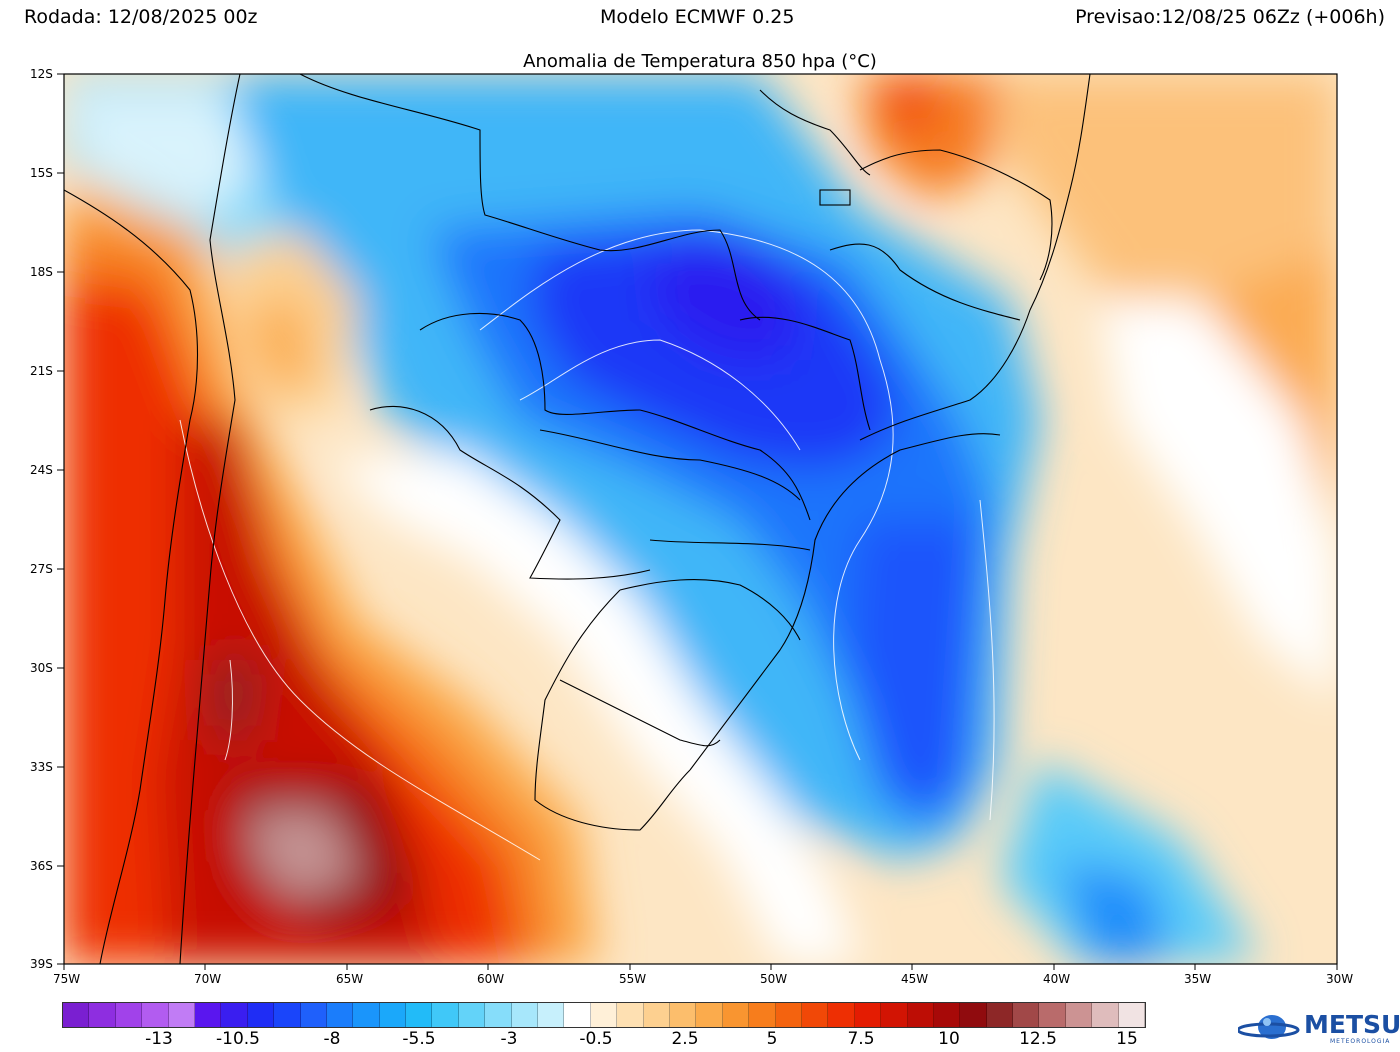 The image size is (1400, 1052). I want to click on logo-name: METSUL, so click(1352, 1024).